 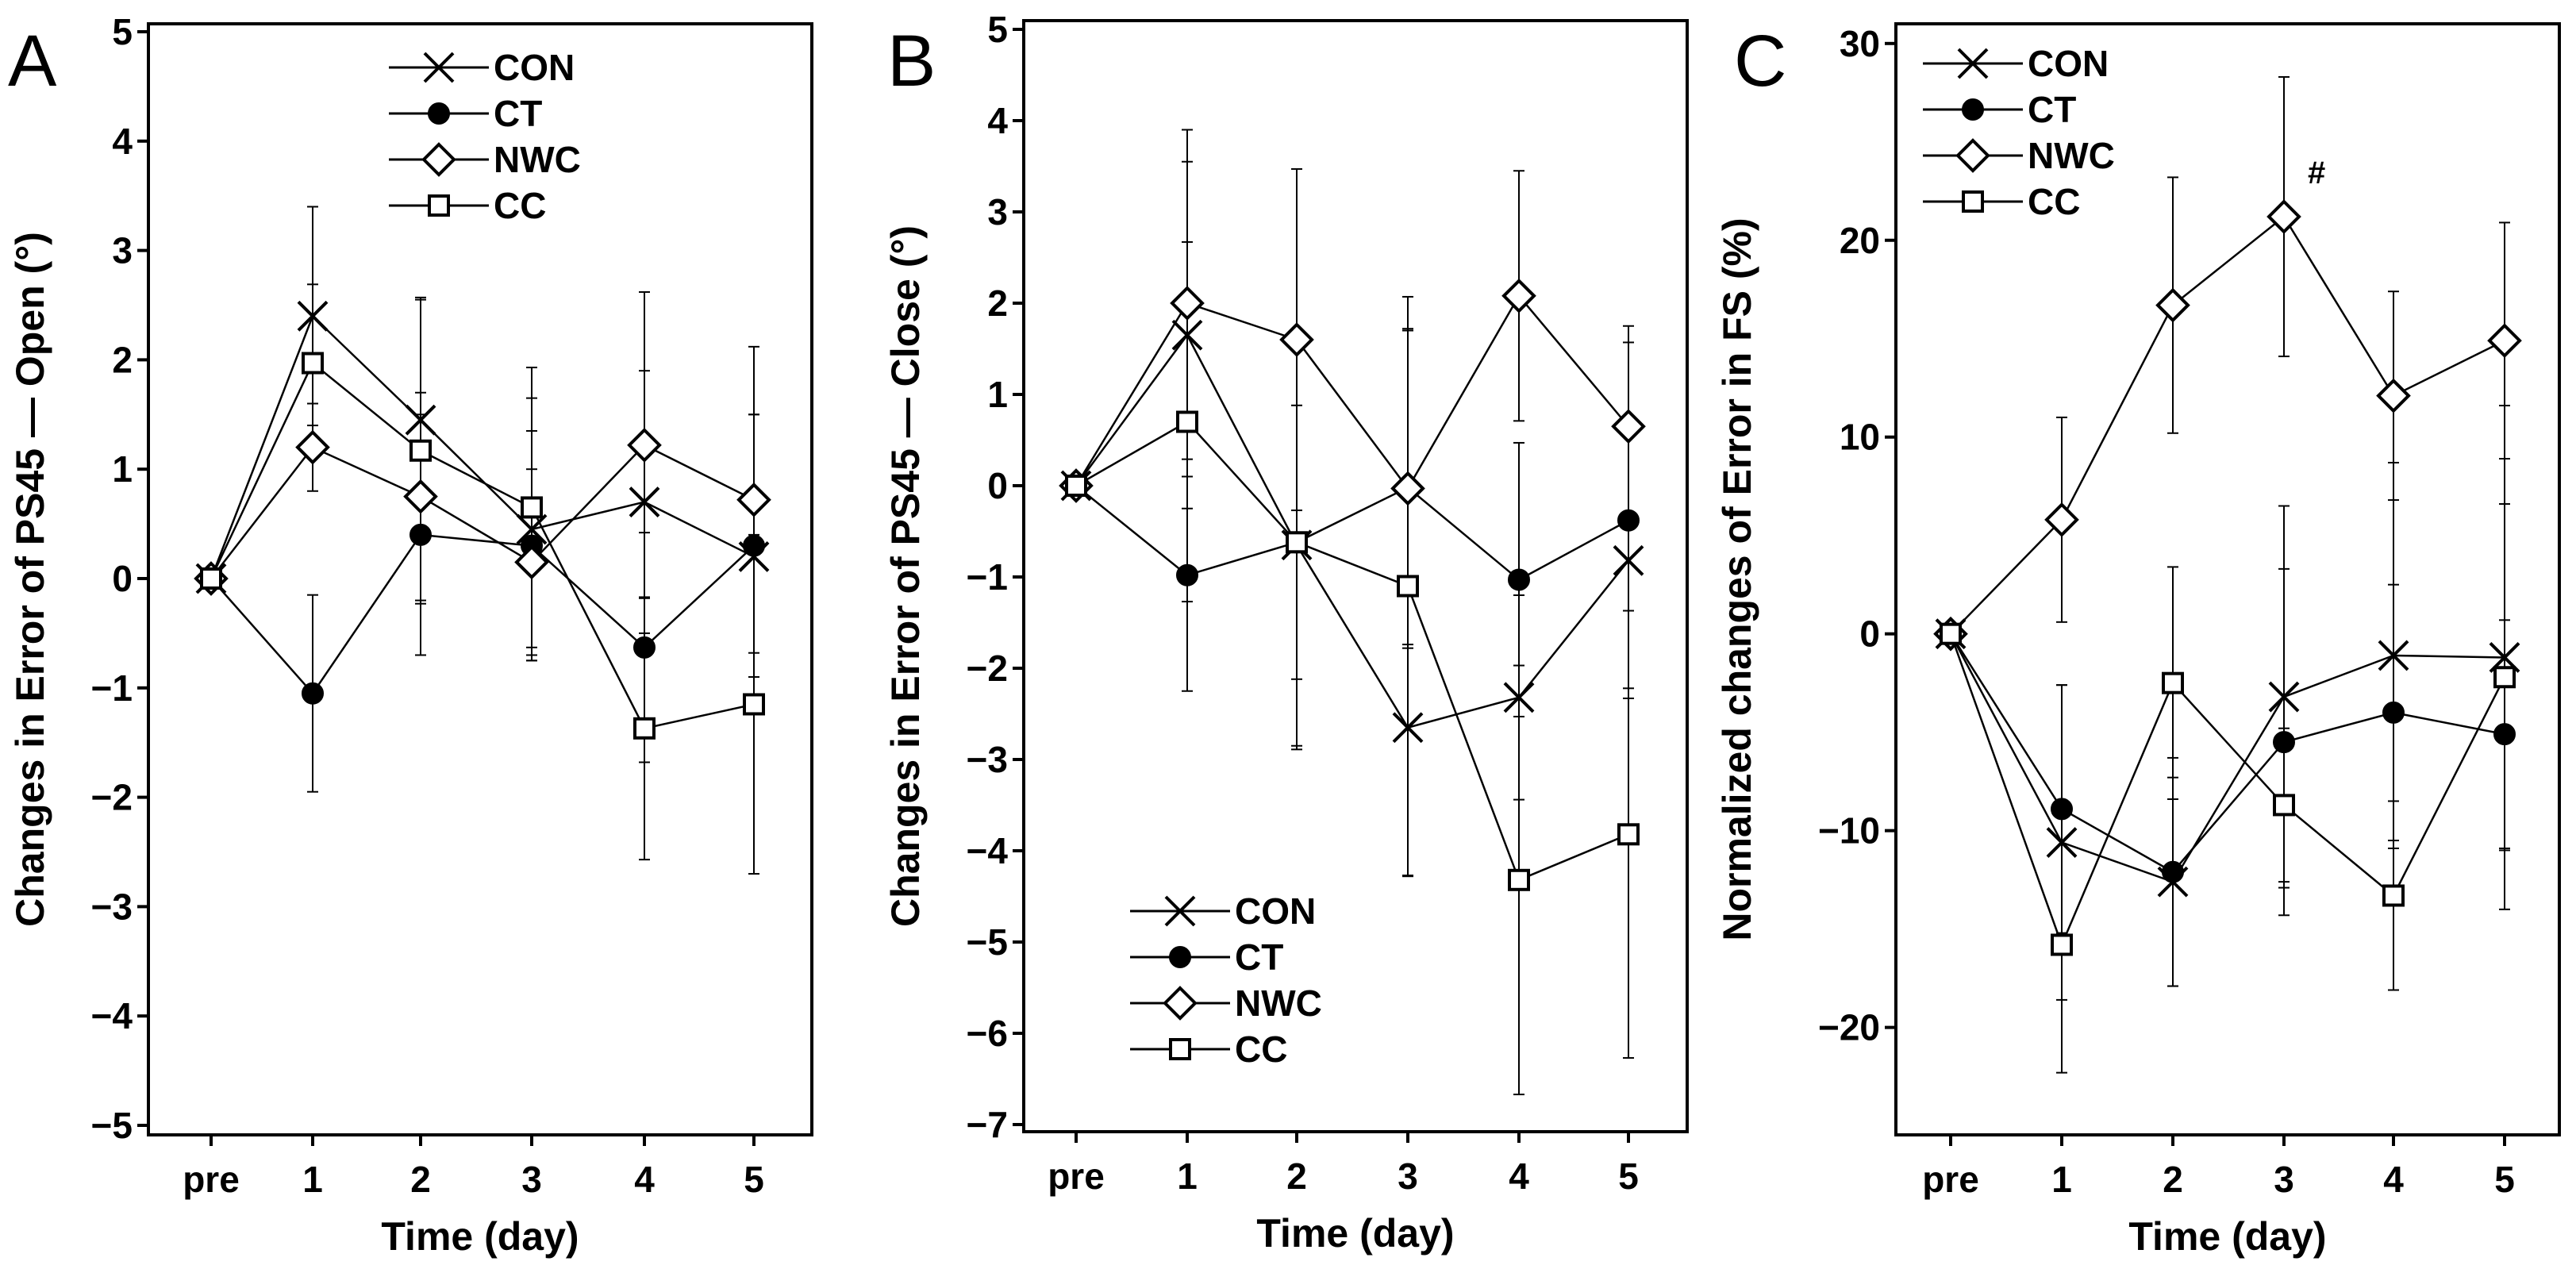 I want to click on y-tick-label: 30, so click(x=1860, y=43).